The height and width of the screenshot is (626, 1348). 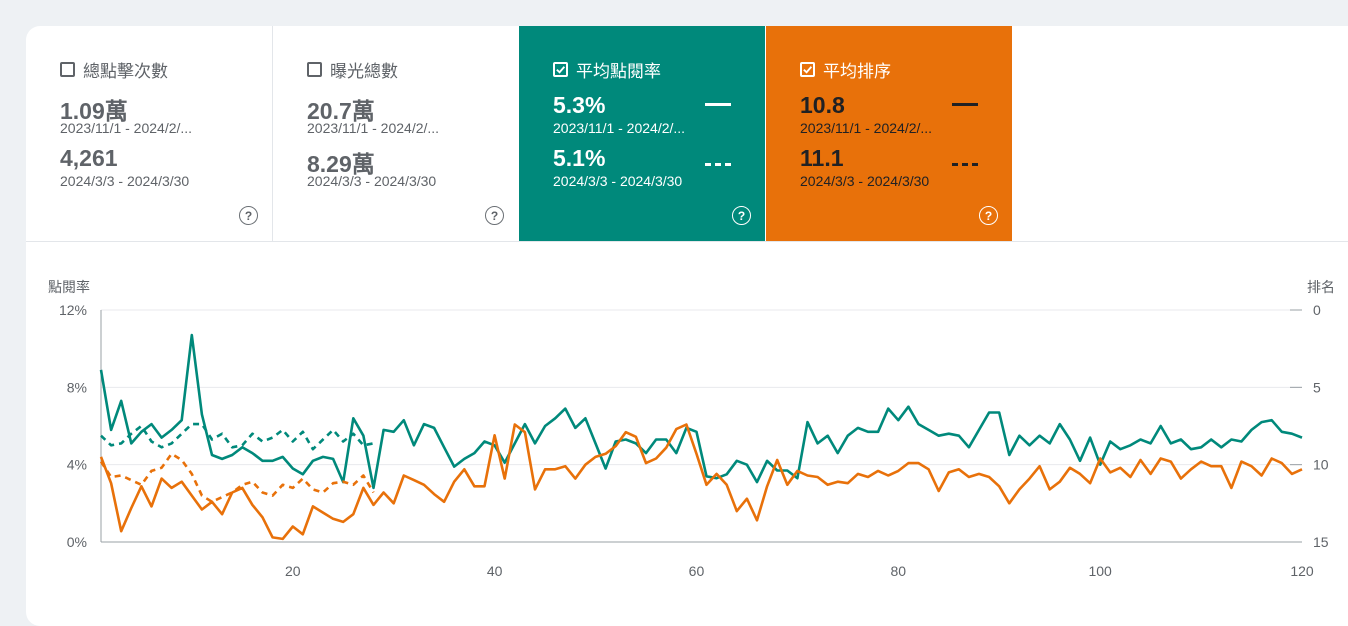 I want to click on divider, so click(x=687, y=241).